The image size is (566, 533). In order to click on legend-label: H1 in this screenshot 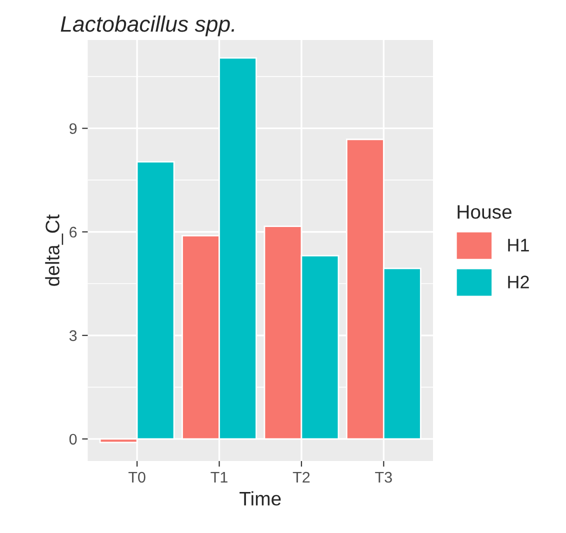, I will do `click(518, 245)`.